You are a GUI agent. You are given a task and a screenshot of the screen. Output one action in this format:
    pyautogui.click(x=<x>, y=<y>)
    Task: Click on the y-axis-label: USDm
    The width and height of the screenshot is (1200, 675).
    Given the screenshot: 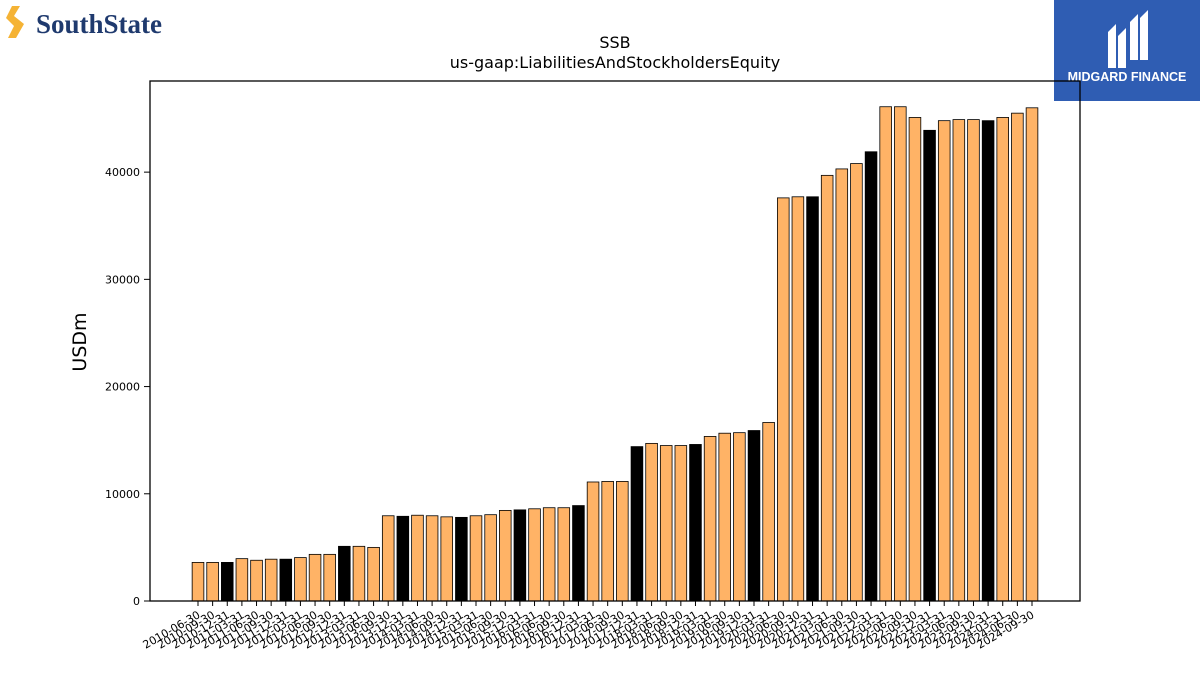 What is the action you would take?
    pyautogui.click(x=80, y=341)
    